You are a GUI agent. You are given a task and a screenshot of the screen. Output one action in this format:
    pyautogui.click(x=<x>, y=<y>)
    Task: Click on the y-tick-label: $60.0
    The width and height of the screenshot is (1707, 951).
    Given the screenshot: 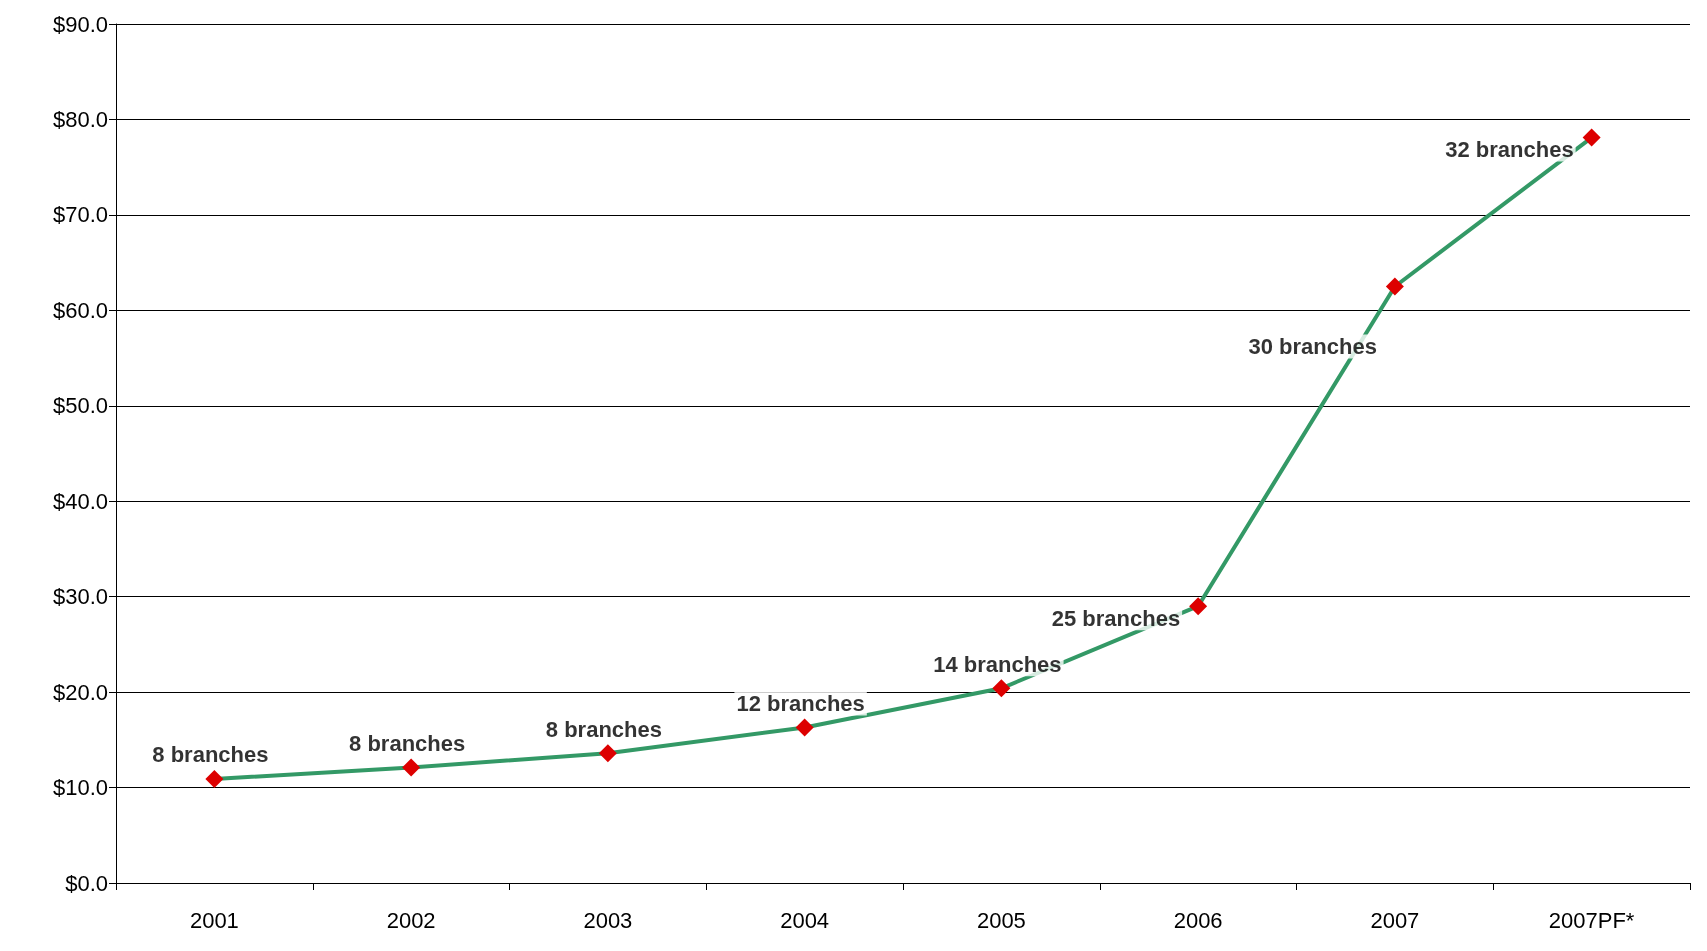 What is the action you would take?
    pyautogui.click(x=80, y=310)
    